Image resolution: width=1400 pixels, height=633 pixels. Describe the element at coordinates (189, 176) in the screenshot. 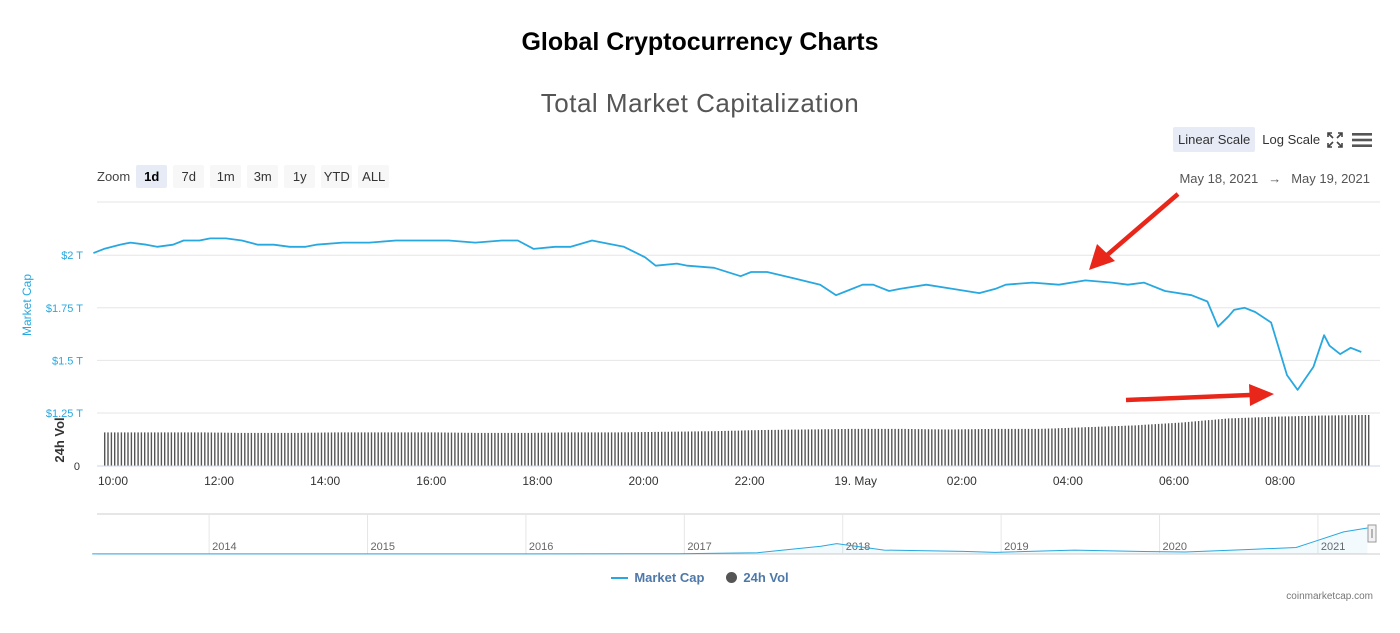

I see `zoom-7d-button: 7d` at that location.